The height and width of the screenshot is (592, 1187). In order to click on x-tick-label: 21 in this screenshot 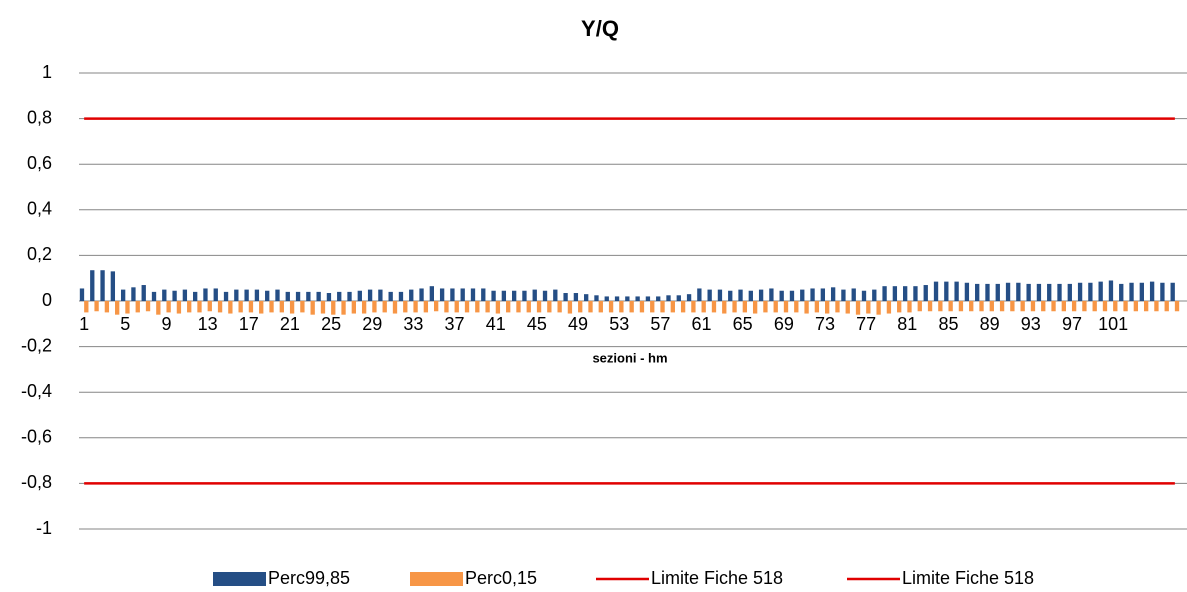, I will do `click(290, 324)`.